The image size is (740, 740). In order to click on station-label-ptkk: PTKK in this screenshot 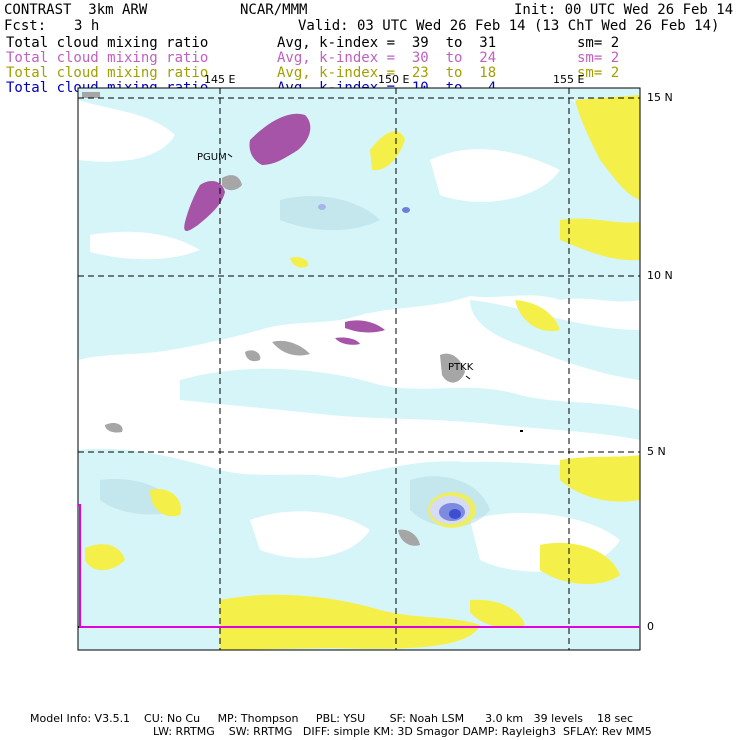, I will do `click(461, 367)`.